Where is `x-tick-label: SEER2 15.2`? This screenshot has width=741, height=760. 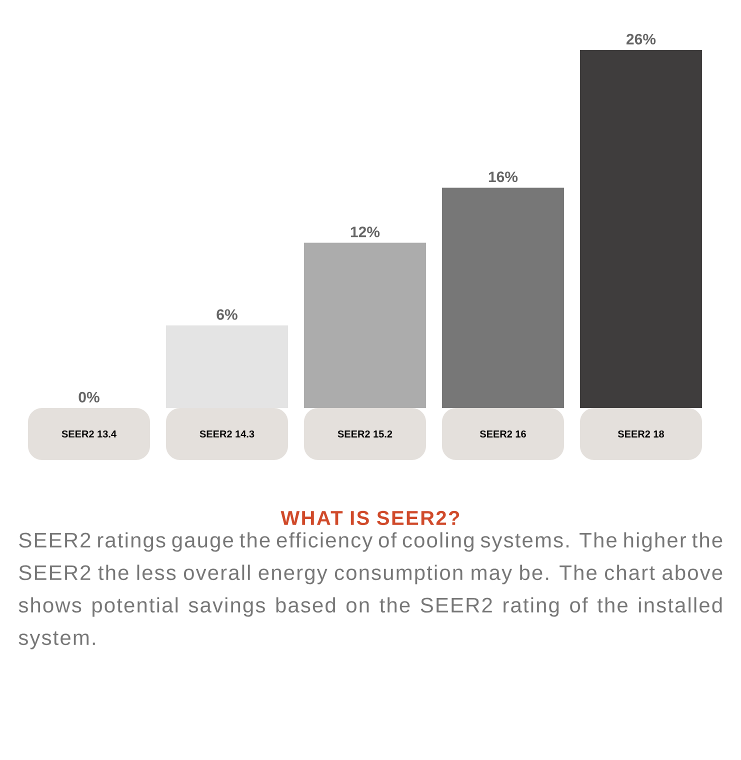 x-tick-label: SEER2 15.2 is located at coordinates (365, 434).